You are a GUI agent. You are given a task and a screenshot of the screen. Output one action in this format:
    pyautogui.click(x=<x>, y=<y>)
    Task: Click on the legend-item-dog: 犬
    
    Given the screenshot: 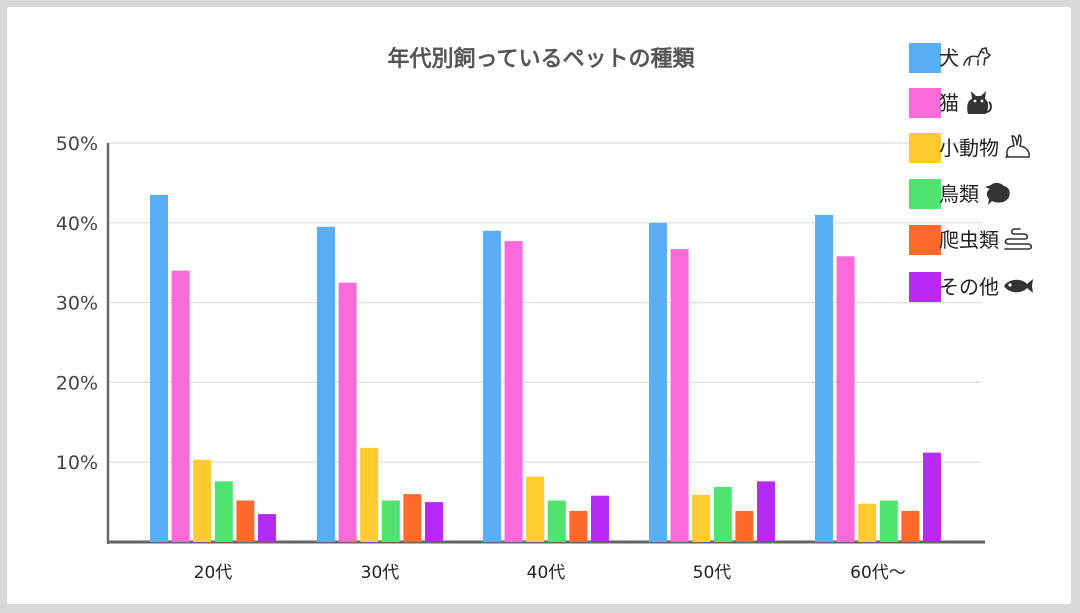 What is the action you would take?
    pyautogui.click(x=950, y=58)
    